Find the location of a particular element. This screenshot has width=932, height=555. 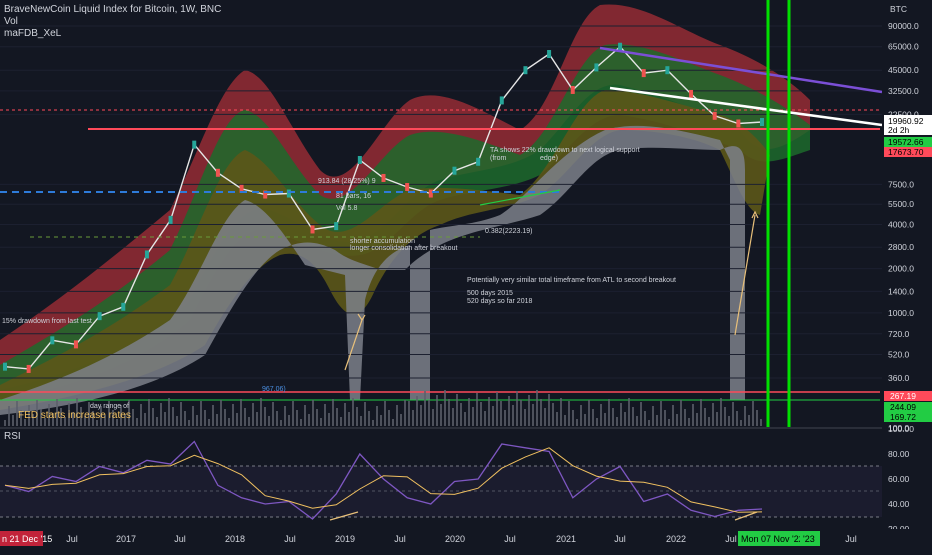

note-ta2: (from is located at coordinates (498, 158).